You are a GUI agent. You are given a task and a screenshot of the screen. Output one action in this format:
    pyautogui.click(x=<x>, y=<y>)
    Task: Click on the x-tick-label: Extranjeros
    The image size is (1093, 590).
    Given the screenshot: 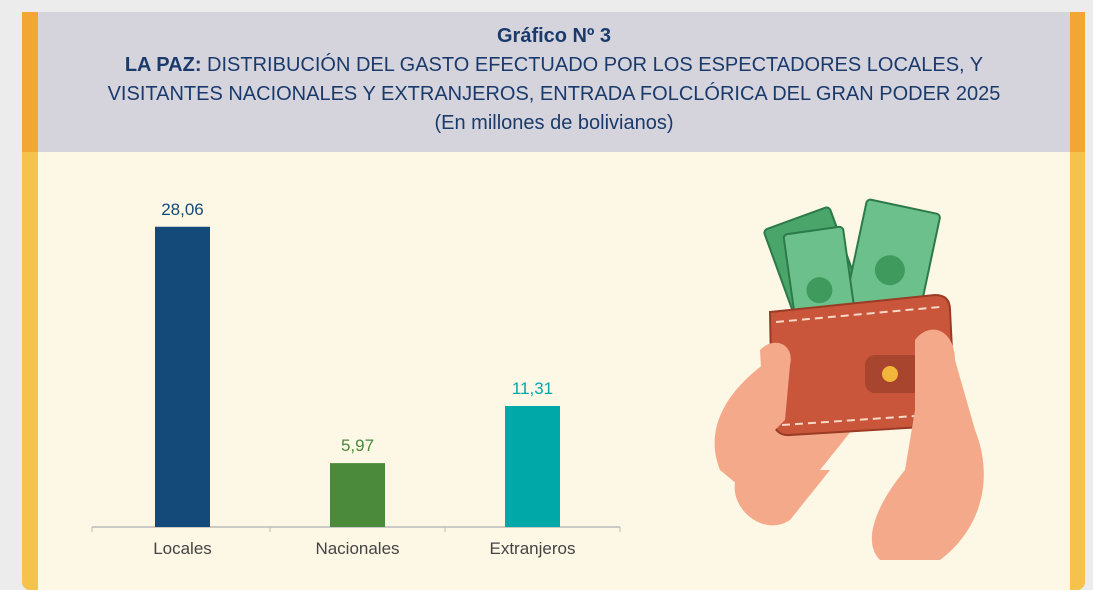 What is the action you would take?
    pyautogui.click(x=533, y=548)
    